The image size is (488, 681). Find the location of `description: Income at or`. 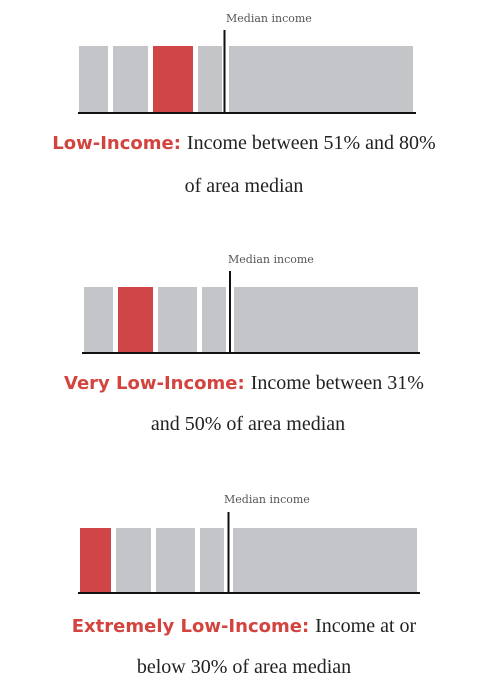

description: Income at or is located at coordinates (365, 626).